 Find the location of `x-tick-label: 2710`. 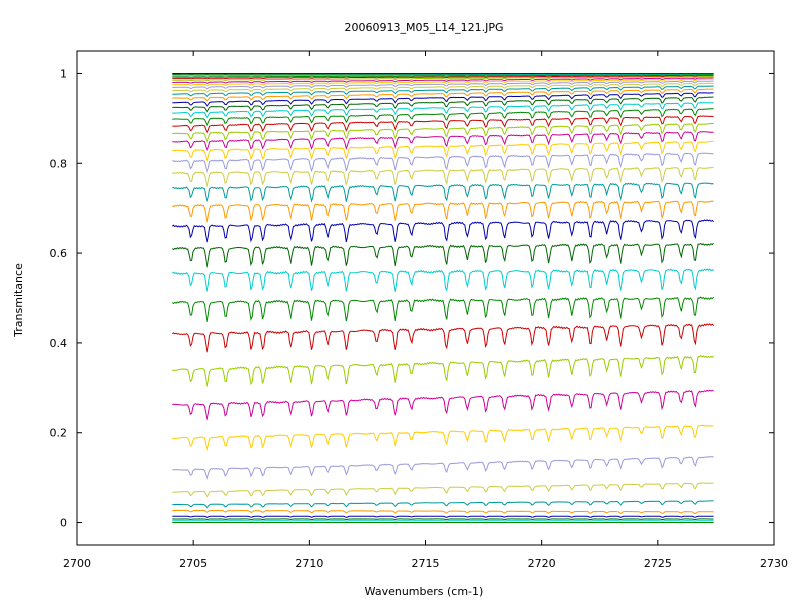

x-tick-label: 2710 is located at coordinates (309, 563).